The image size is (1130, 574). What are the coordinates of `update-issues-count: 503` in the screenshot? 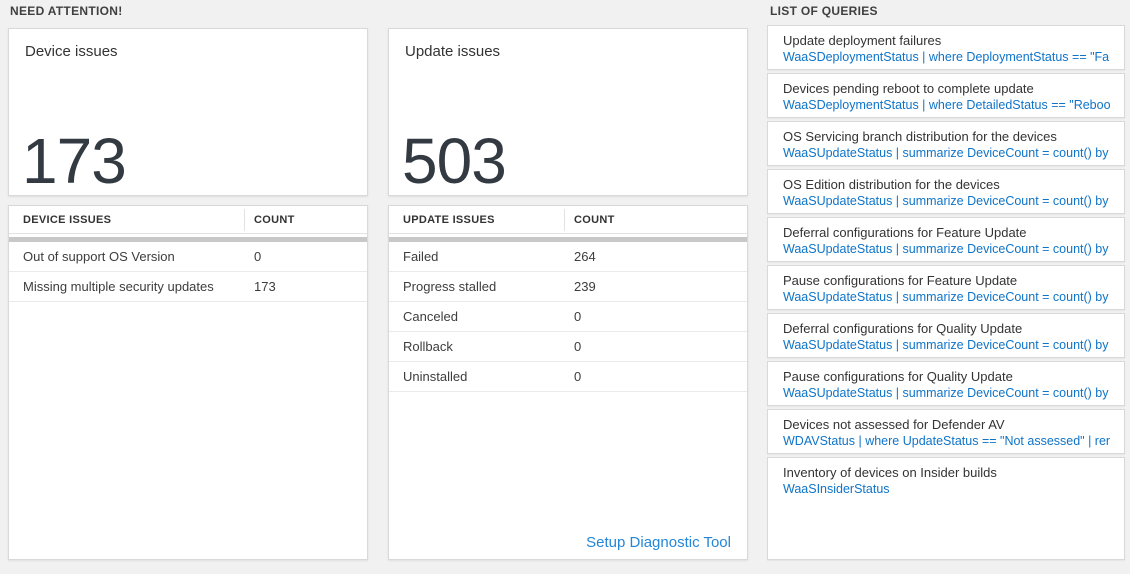 It's located at (454, 161).